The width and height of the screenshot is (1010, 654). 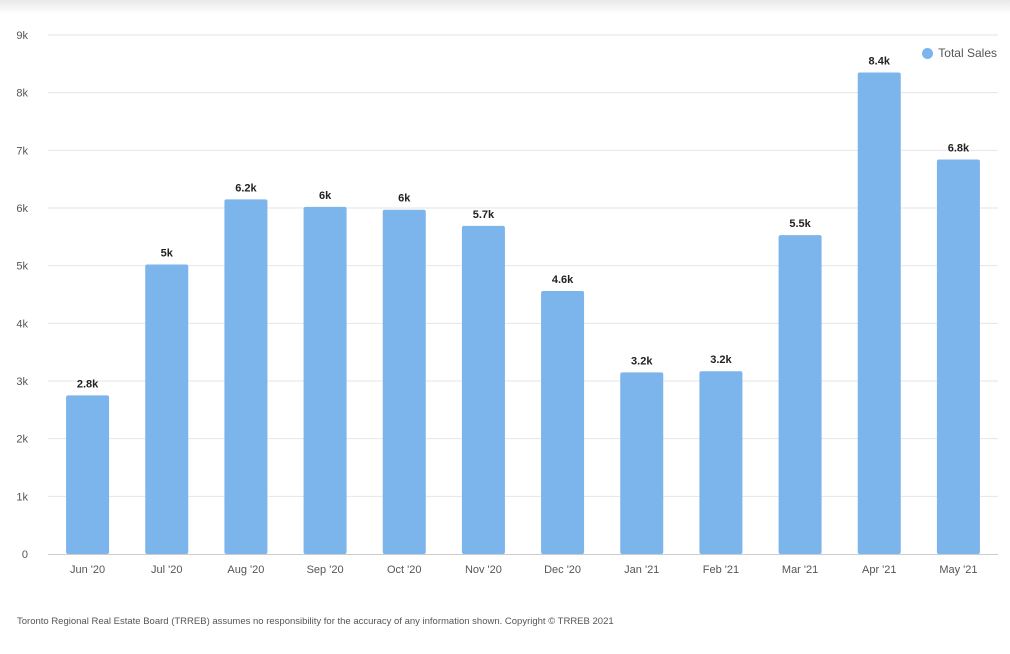 What do you see at coordinates (22, 36) in the screenshot?
I see `y-tick-label: 9k` at bounding box center [22, 36].